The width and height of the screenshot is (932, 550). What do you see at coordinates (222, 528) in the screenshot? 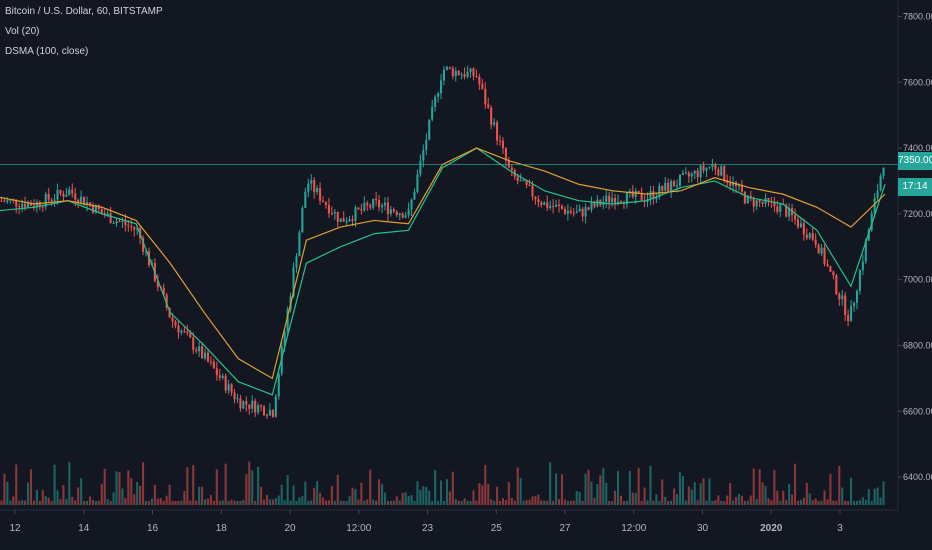
I see `time-tick-label: 18` at bounding box center [222, 528].